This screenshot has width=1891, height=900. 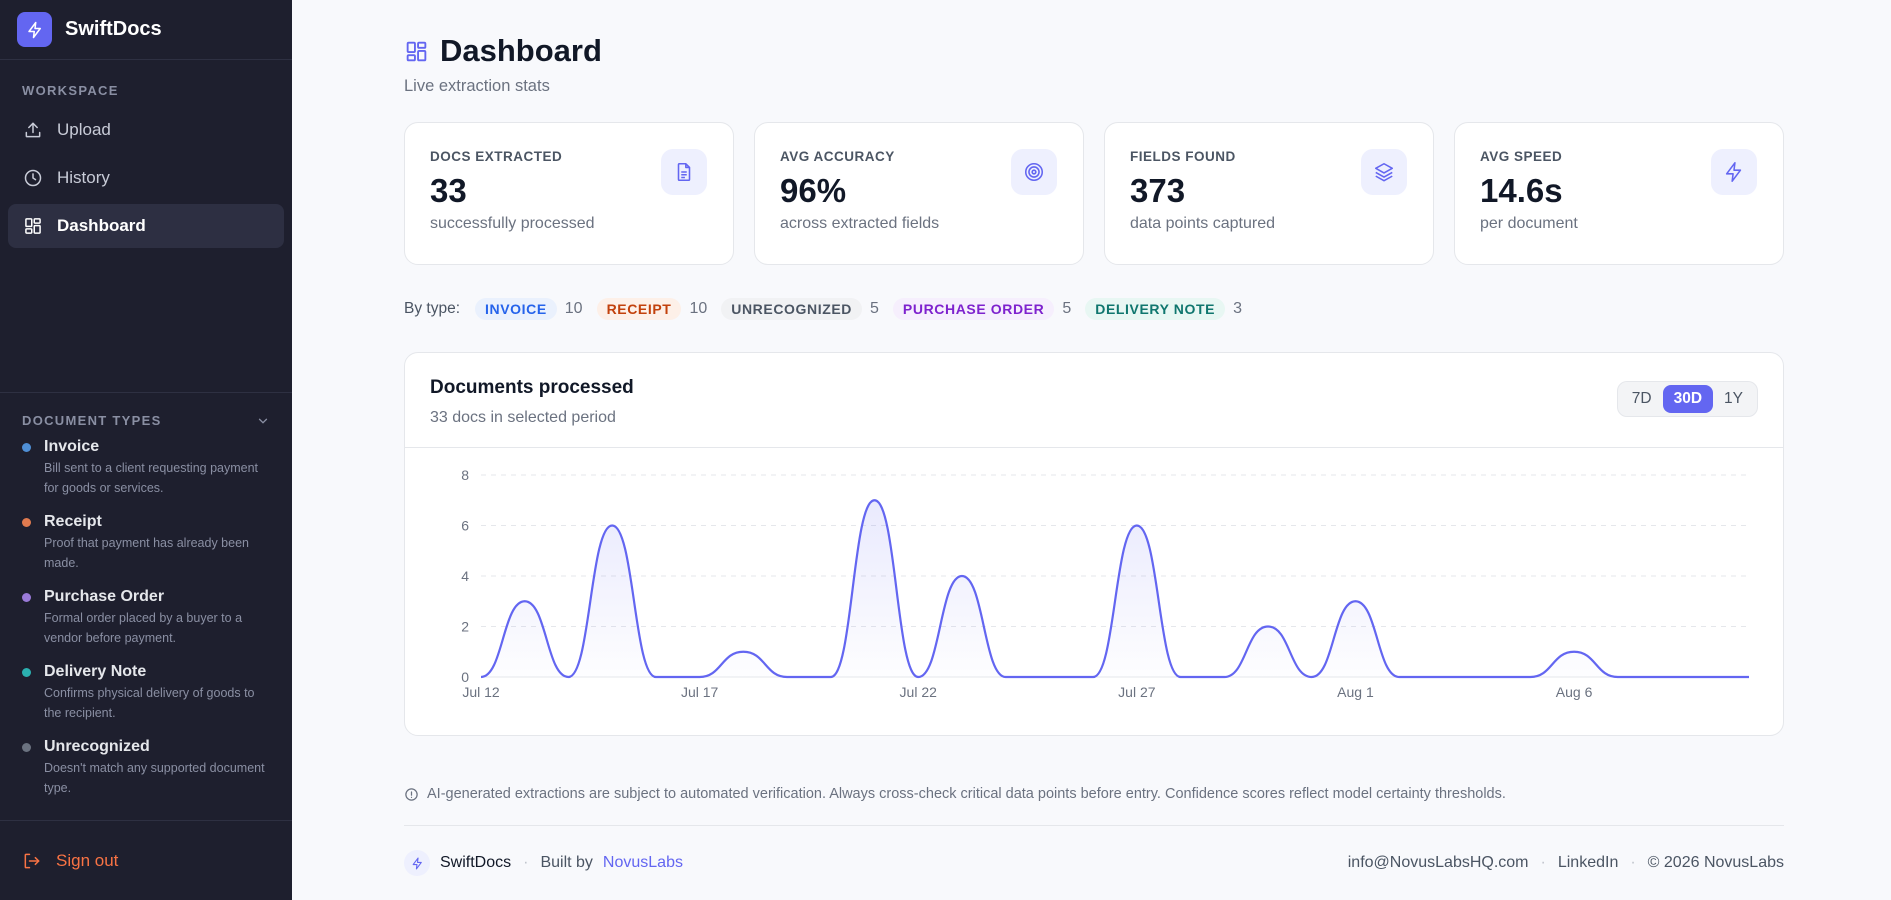 What do you see at coordinates (1183, 156) in the screenshot?
I see `stat-label: FIELDS FOUND` at bounding box center [1183, 156].